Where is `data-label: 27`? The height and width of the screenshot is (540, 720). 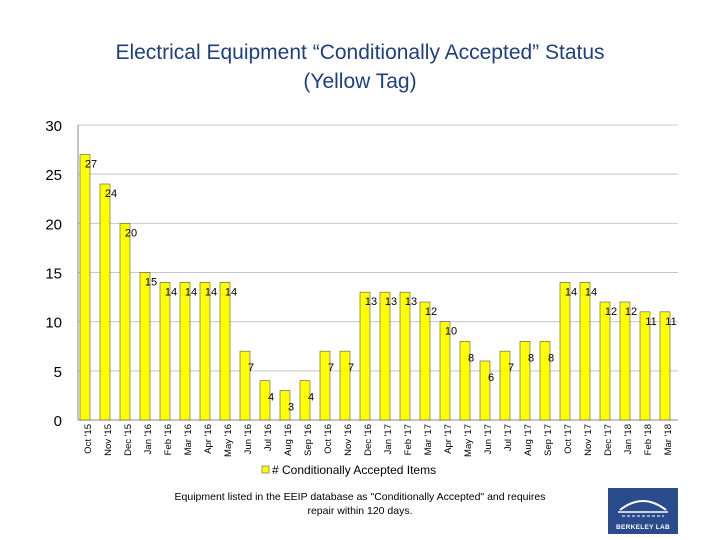 data-label: 27 is located at coordinates (91, 165).